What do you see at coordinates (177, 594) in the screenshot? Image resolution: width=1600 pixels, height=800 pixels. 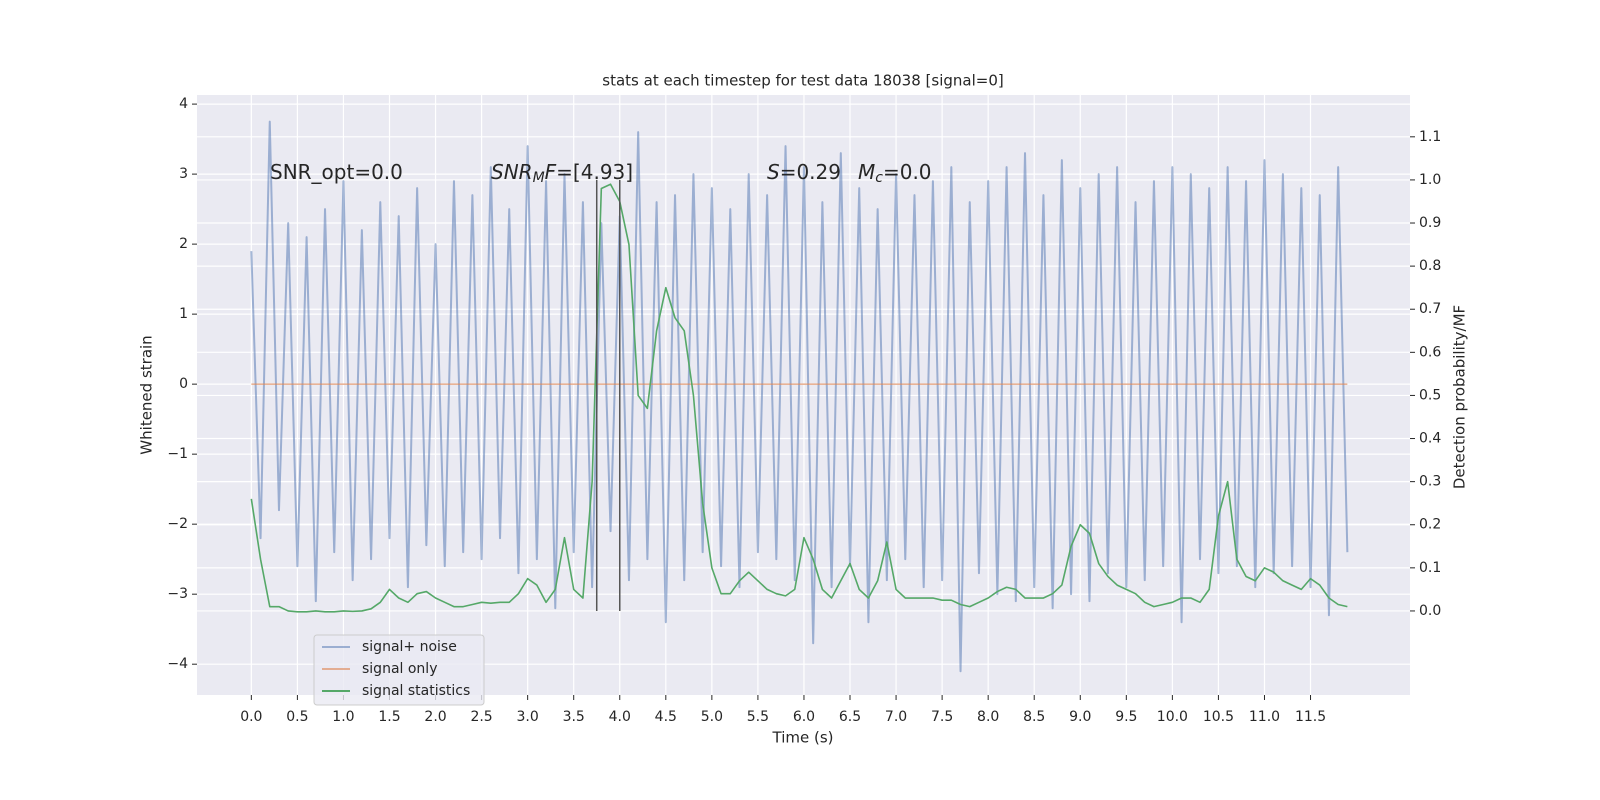 I see `y-tick-label: −3` at bounding box center [177, 594].